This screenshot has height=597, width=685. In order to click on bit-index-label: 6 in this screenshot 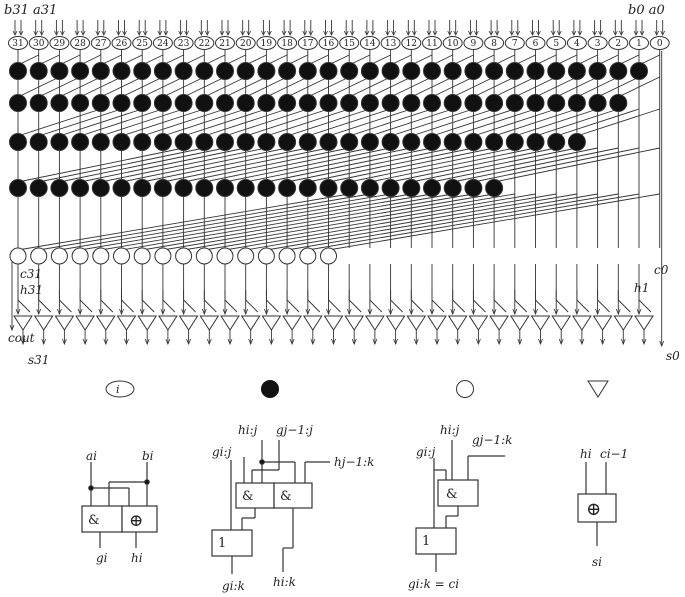, I will do `click(536, 44)`.